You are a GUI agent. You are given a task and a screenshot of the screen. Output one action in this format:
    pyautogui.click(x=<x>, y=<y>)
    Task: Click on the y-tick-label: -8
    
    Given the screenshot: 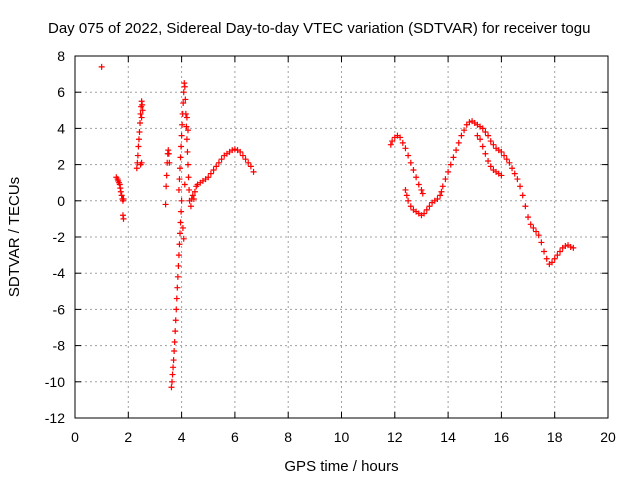 What is the action you would take?
    pyautogui.click(x=59, y=346)
    